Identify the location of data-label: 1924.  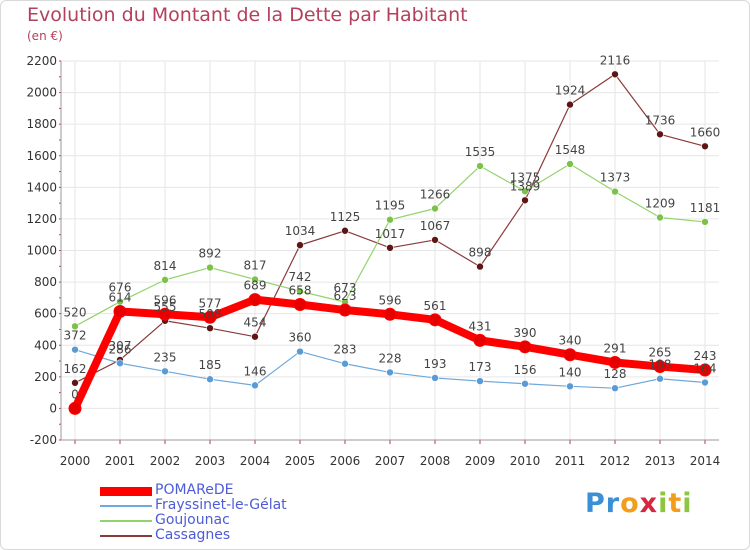
(570, 91).